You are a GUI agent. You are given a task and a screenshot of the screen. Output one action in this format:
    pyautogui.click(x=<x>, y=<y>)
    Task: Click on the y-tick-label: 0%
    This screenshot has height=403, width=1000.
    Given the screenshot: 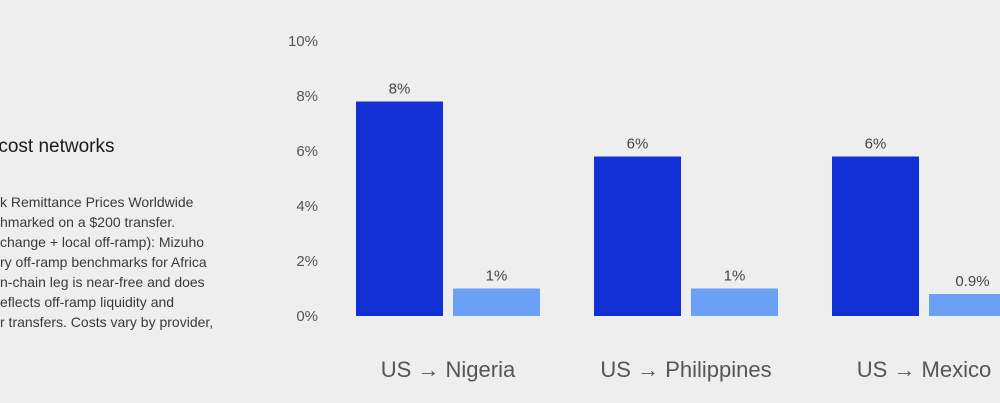 What is the action you would take?
    pyautogui.click(x=307, y=316)
    